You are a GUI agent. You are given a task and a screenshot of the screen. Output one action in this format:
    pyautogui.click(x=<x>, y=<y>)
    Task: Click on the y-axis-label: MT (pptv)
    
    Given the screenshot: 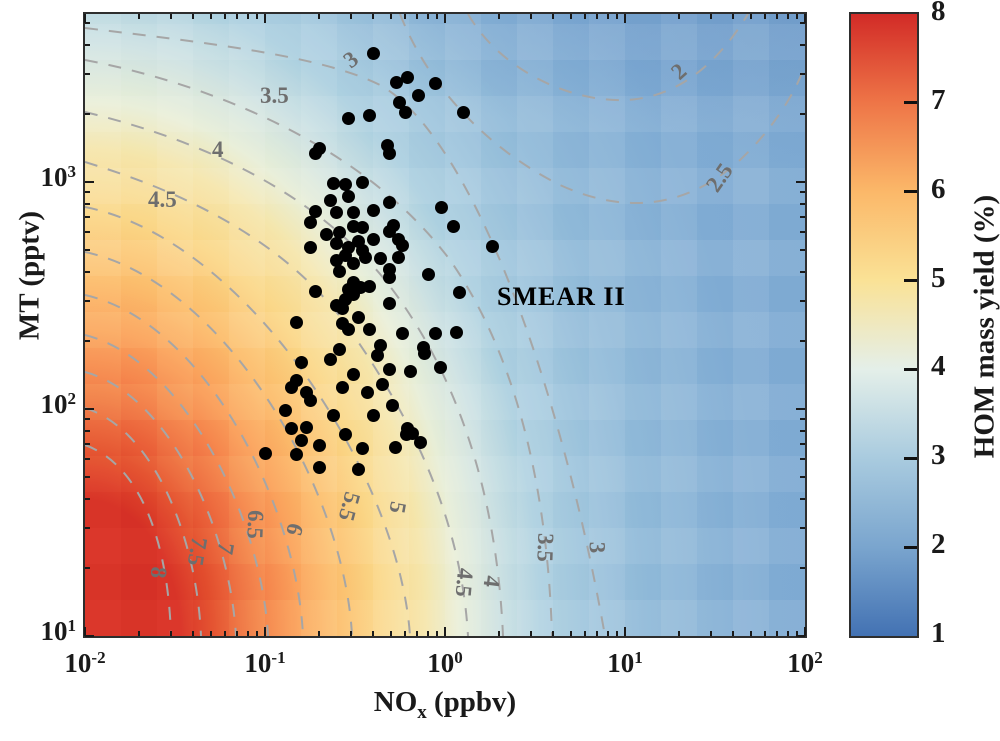 What is the action you would take?
    pyautogui.click(x=29, y=275)
    